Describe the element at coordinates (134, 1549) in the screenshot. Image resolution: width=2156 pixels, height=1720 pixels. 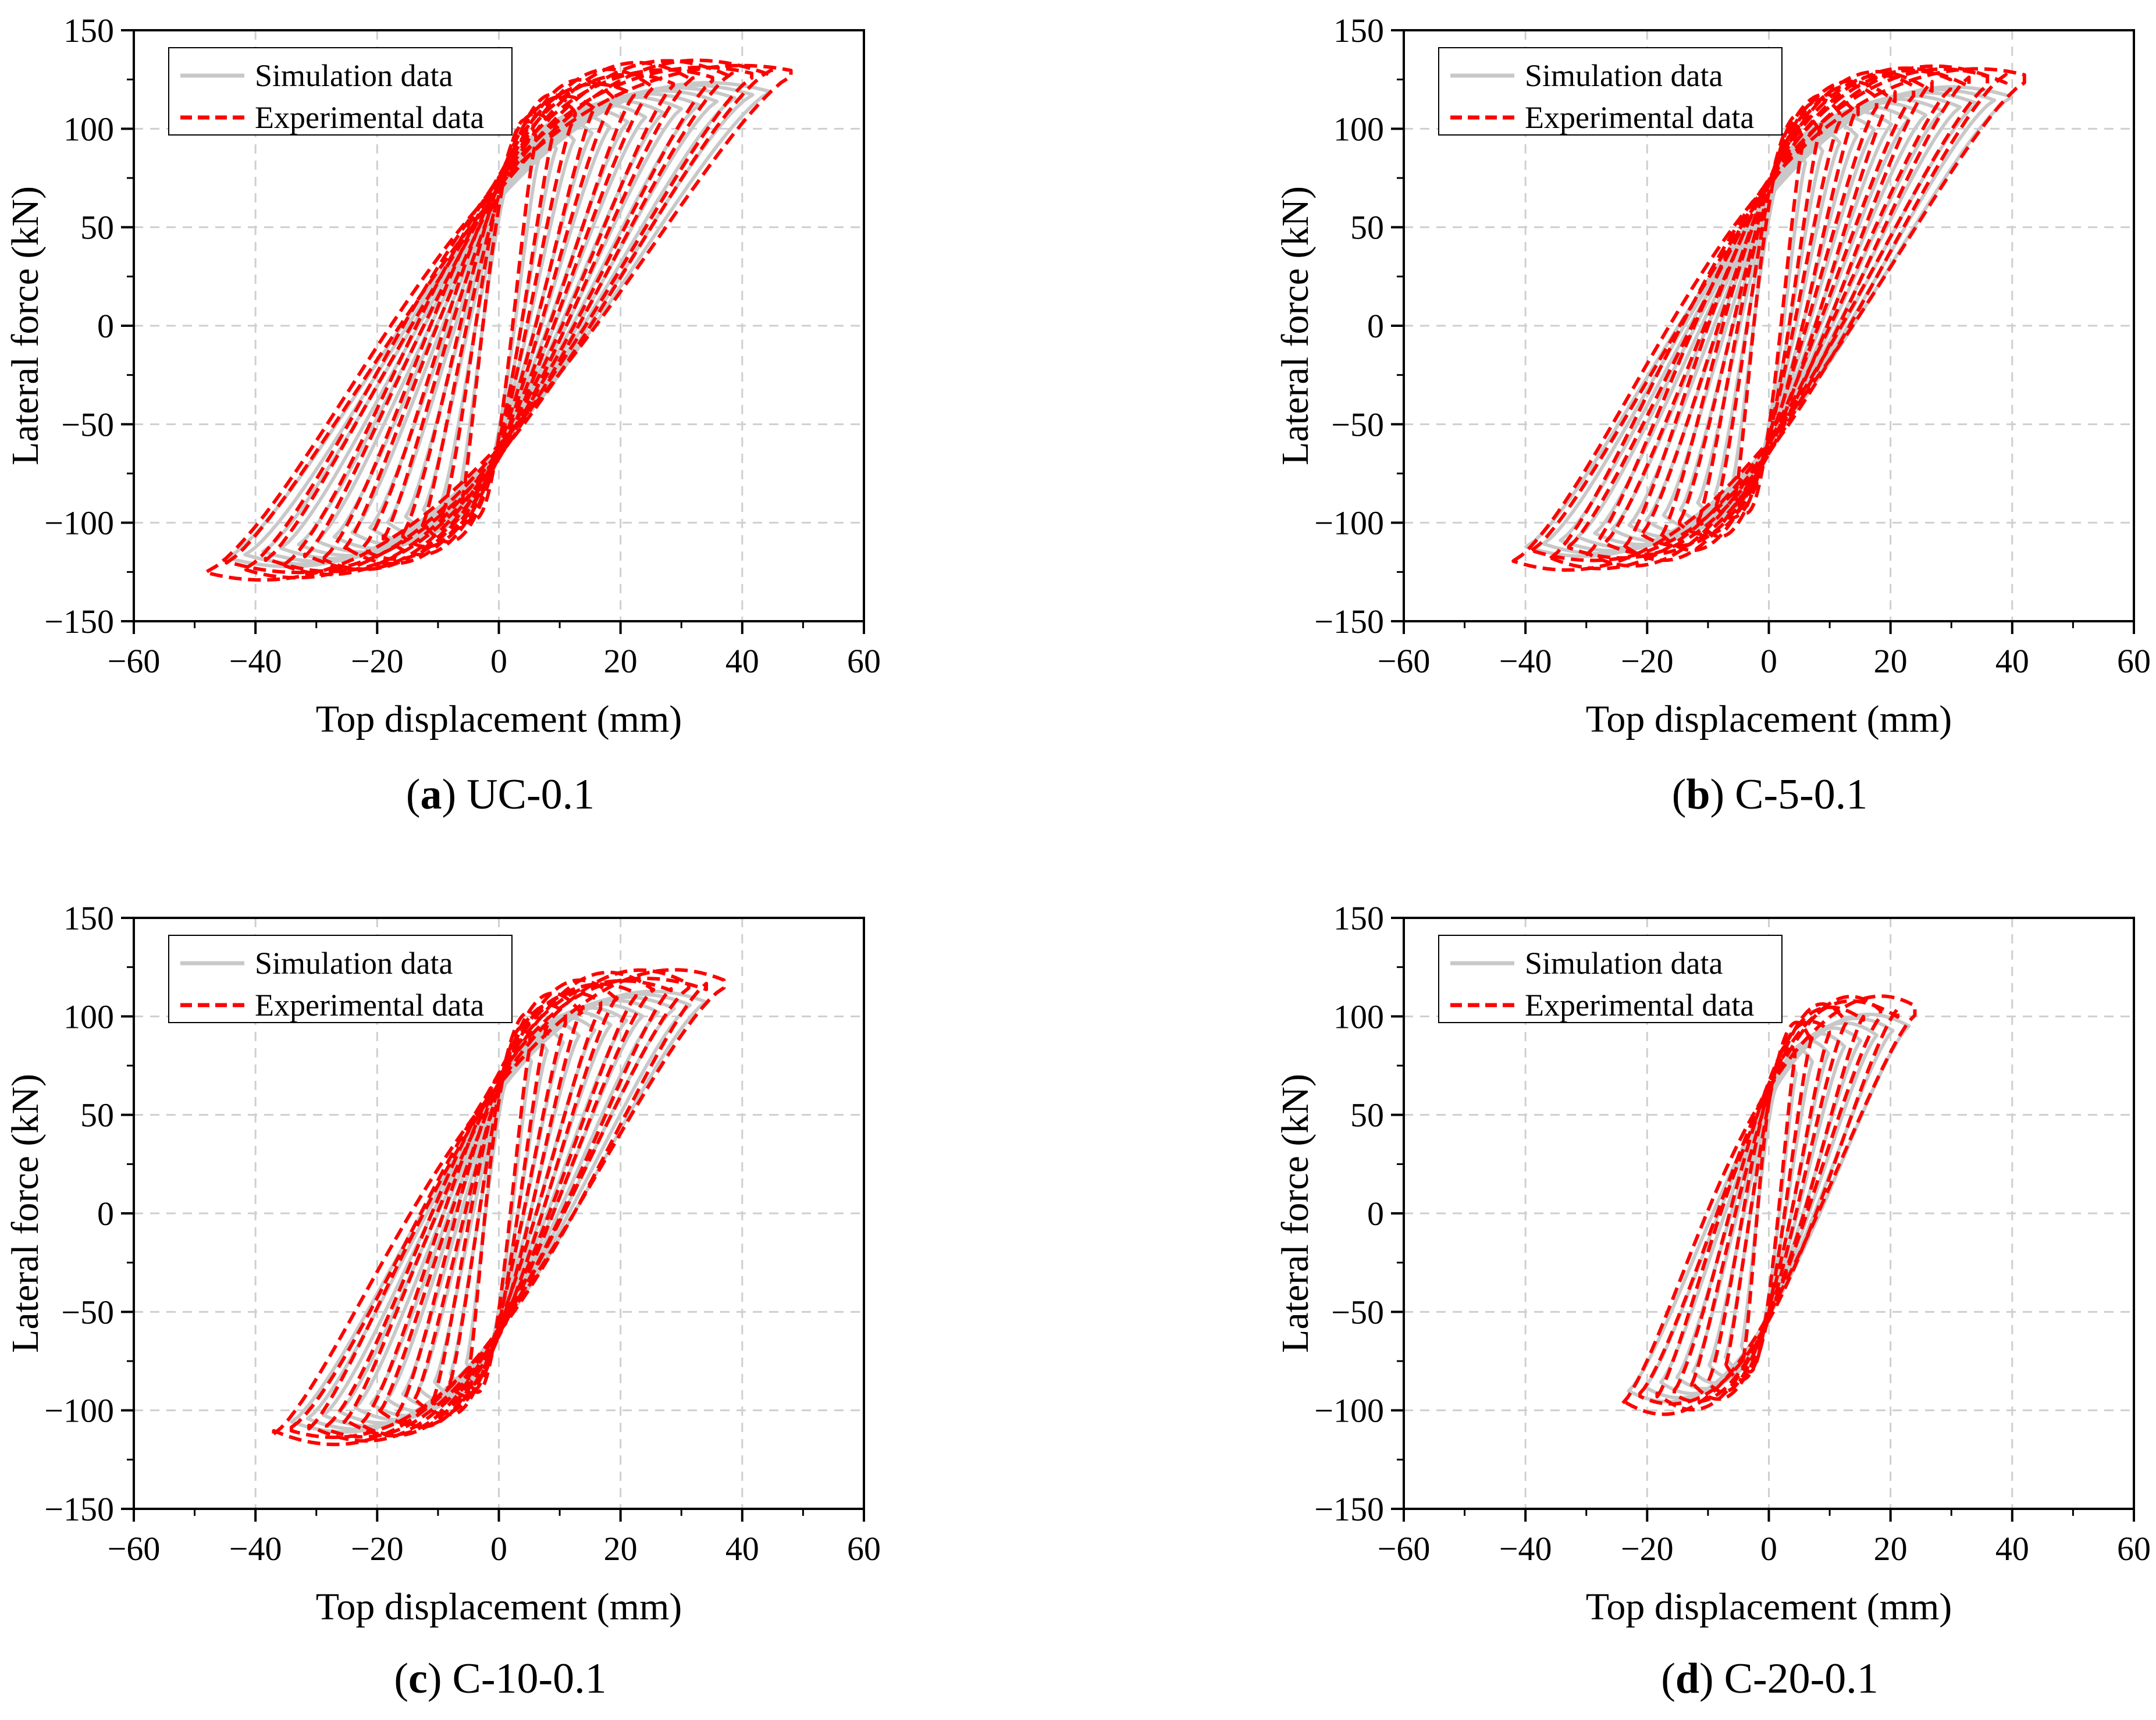
I see `x-tick-label: −60` at that location.